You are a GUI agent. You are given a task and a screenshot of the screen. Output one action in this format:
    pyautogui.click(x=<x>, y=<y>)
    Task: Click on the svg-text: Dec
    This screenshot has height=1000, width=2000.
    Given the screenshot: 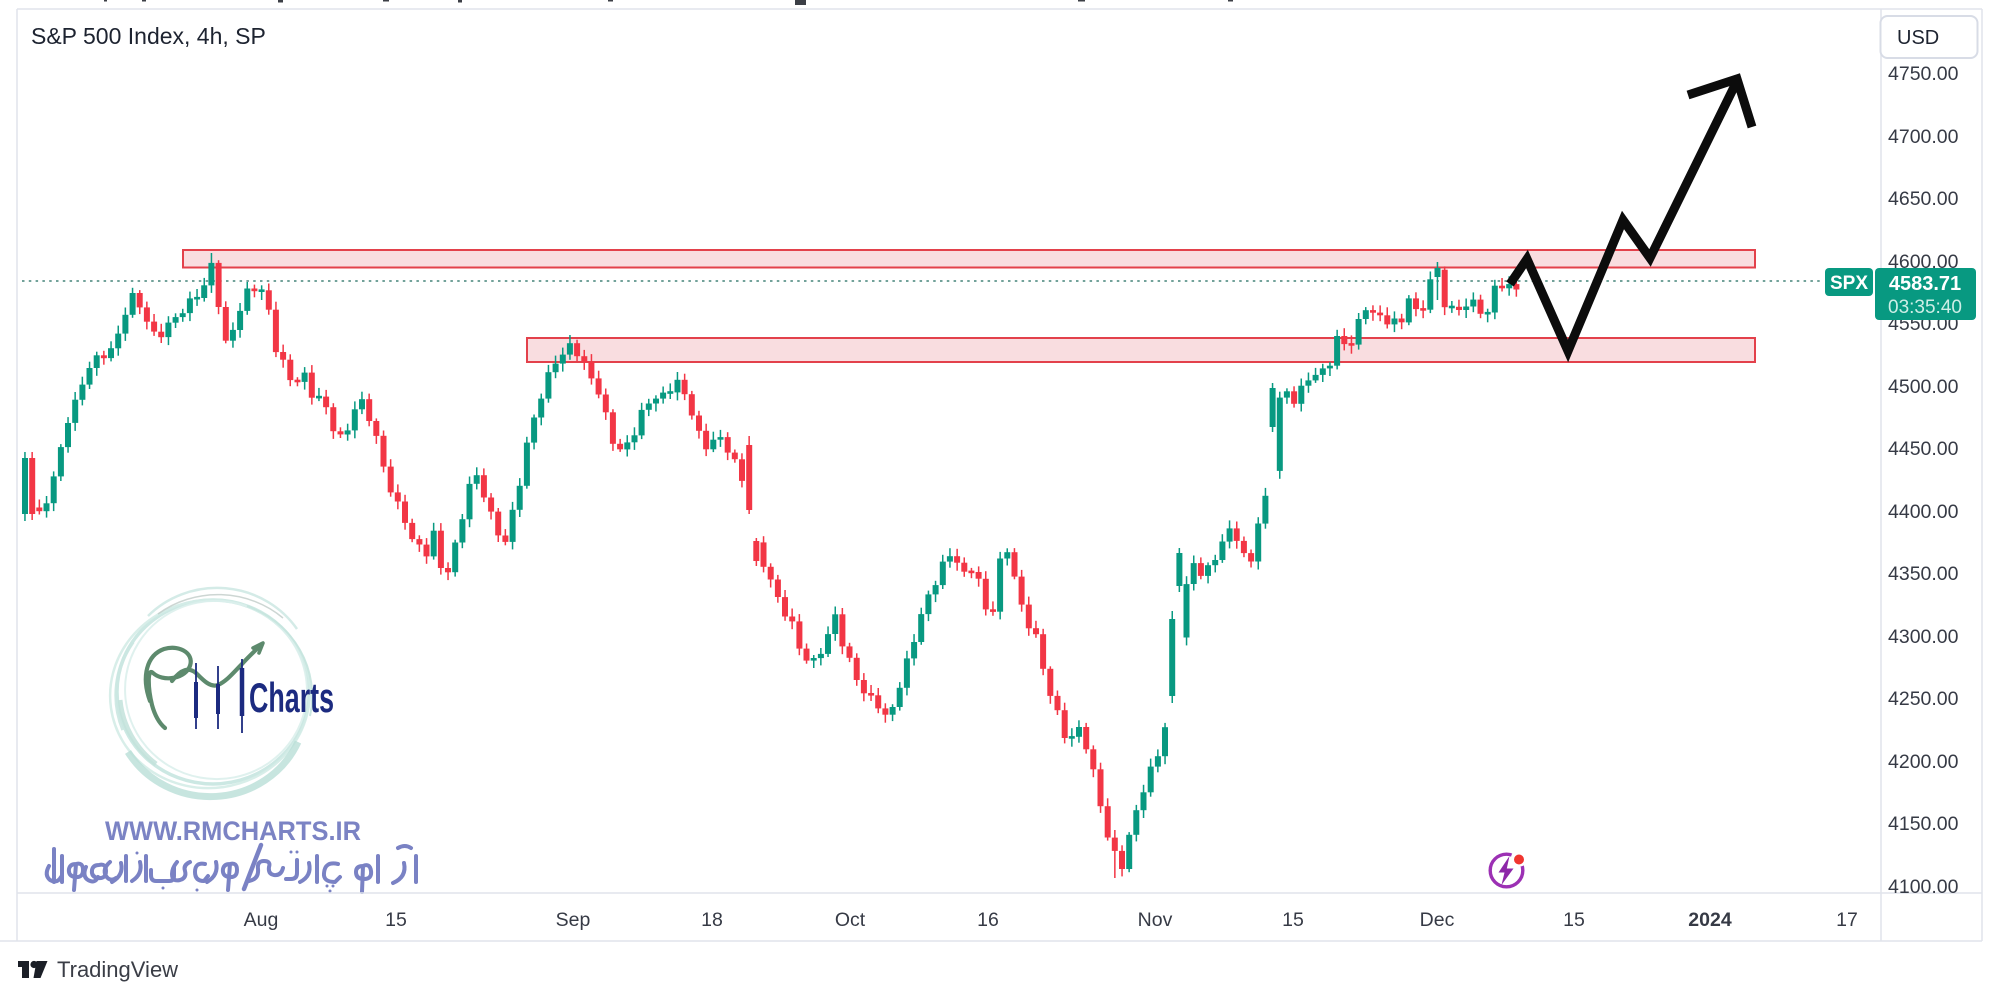 What is the action you would take?
    pyautogui.click(x=1437, y=920)
    